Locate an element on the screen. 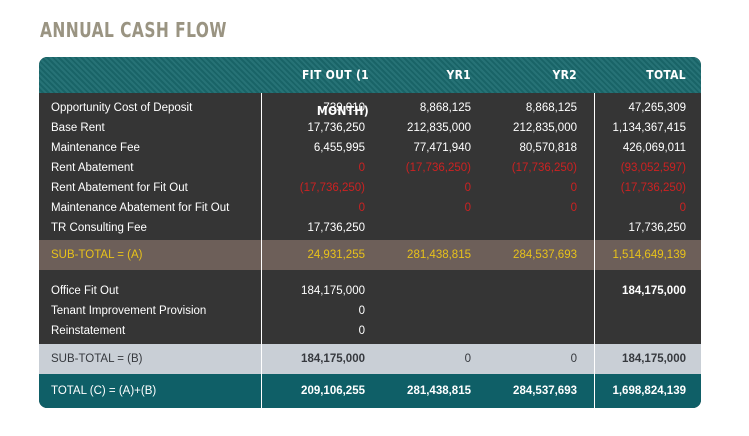 Image resolution: width=749 pixels, height=436 pixels. cell-total: 1,134,367,415 is located at coordinates (649, 128).